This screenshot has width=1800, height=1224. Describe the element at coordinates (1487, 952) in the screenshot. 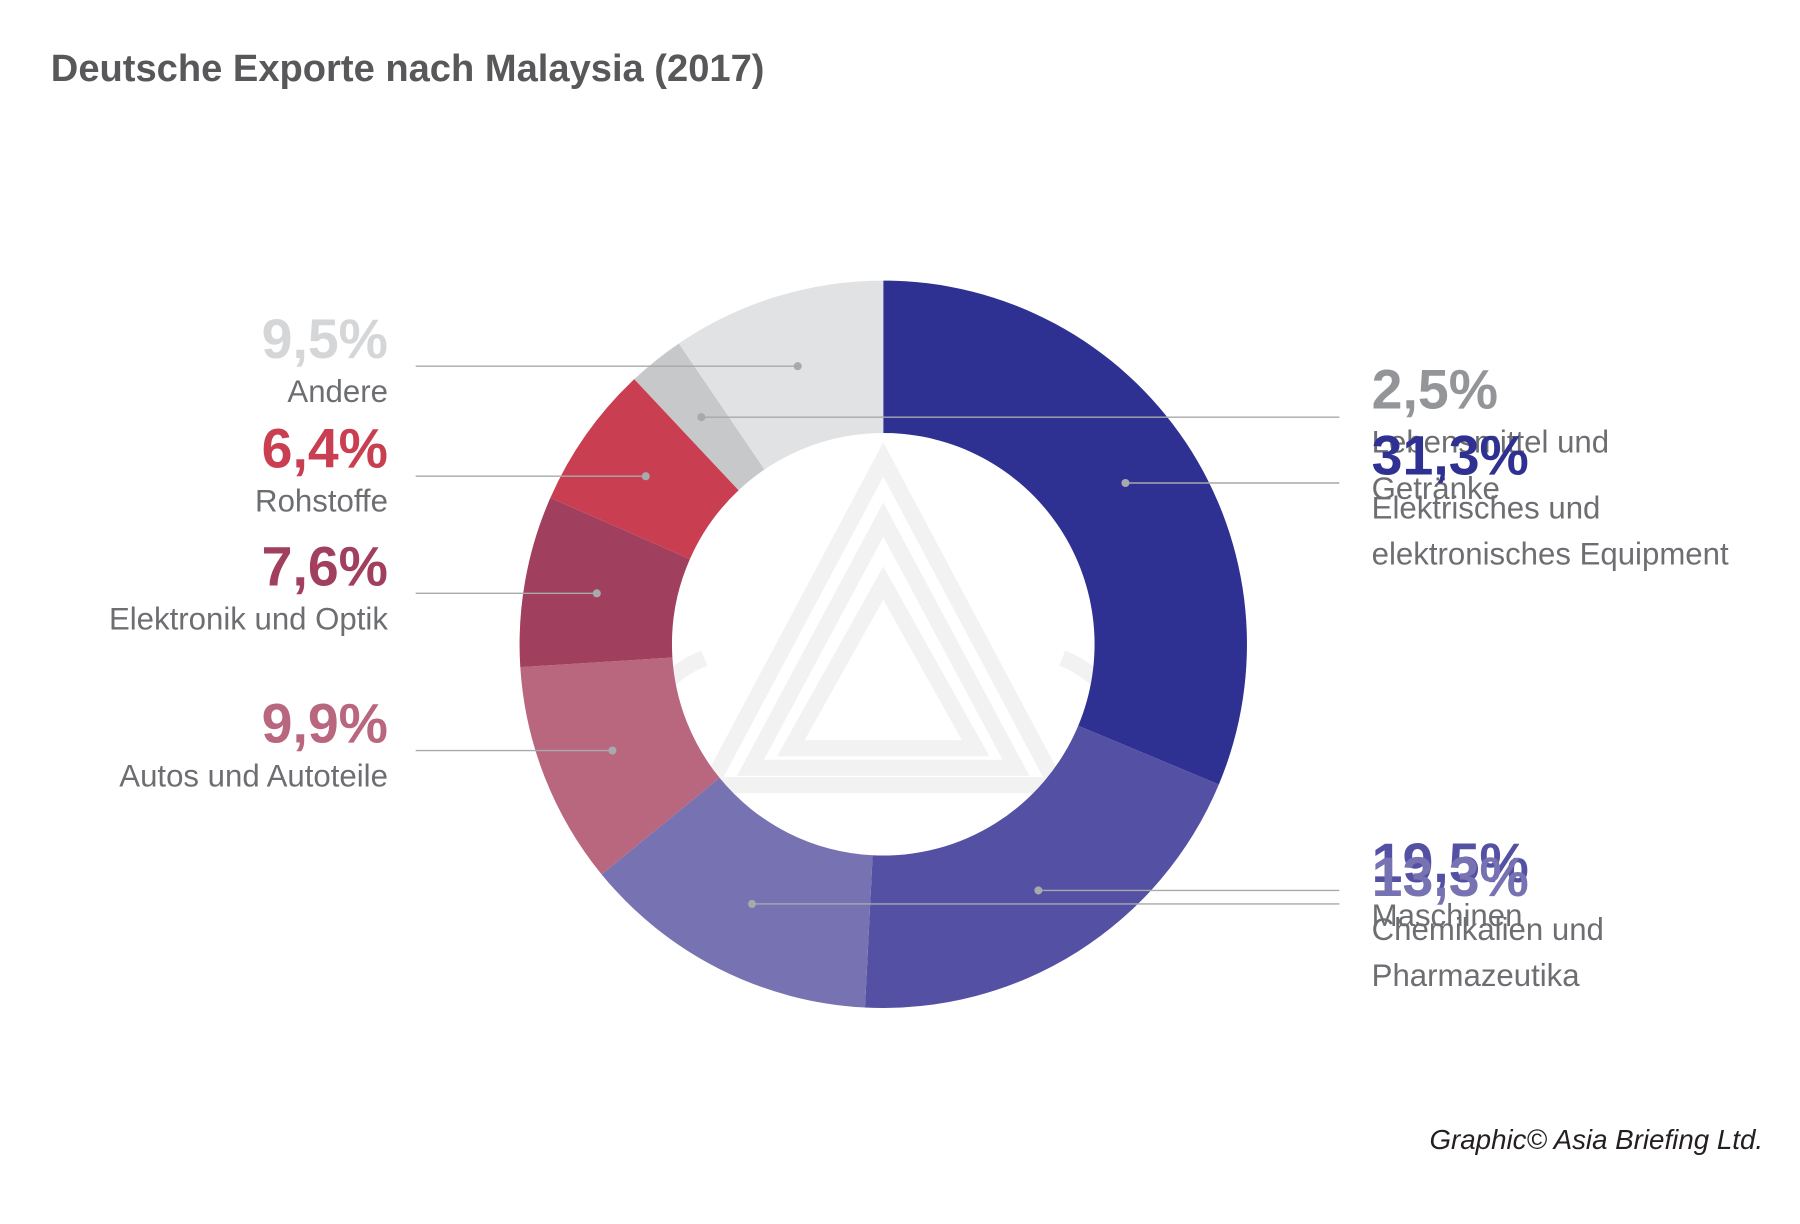

I see `label-category-chemie: Chemikalien und Pharmazeutika` at that location.